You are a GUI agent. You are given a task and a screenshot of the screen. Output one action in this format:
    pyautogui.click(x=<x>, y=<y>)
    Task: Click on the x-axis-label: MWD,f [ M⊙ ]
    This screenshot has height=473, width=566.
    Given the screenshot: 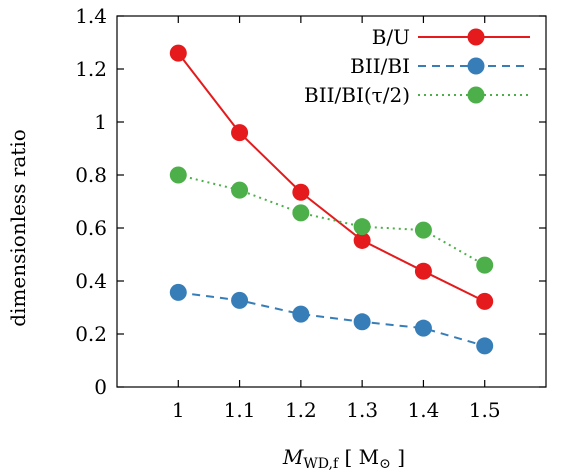 What is the action you would take?
    pyautogui.click(x=343, y=458)
    